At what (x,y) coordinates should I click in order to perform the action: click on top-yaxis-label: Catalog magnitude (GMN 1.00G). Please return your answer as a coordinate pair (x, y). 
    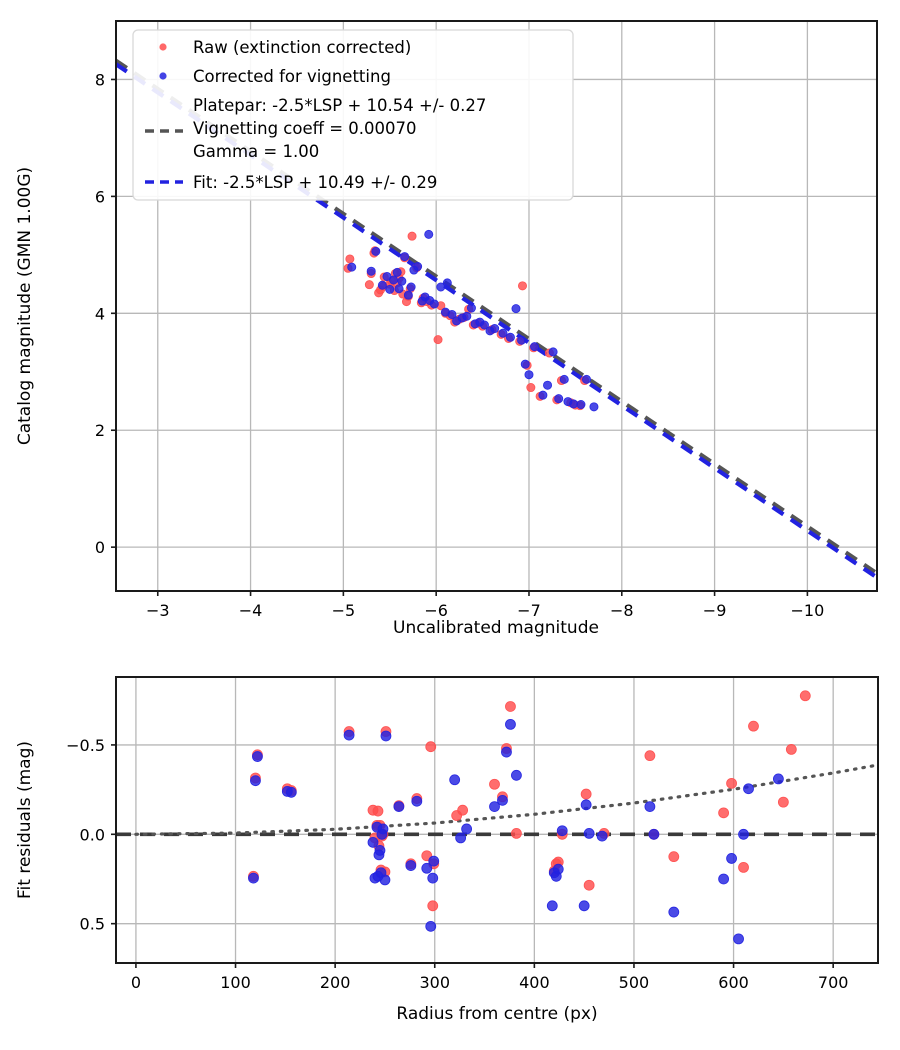
    Looking at the image, I should click on (25, 306).